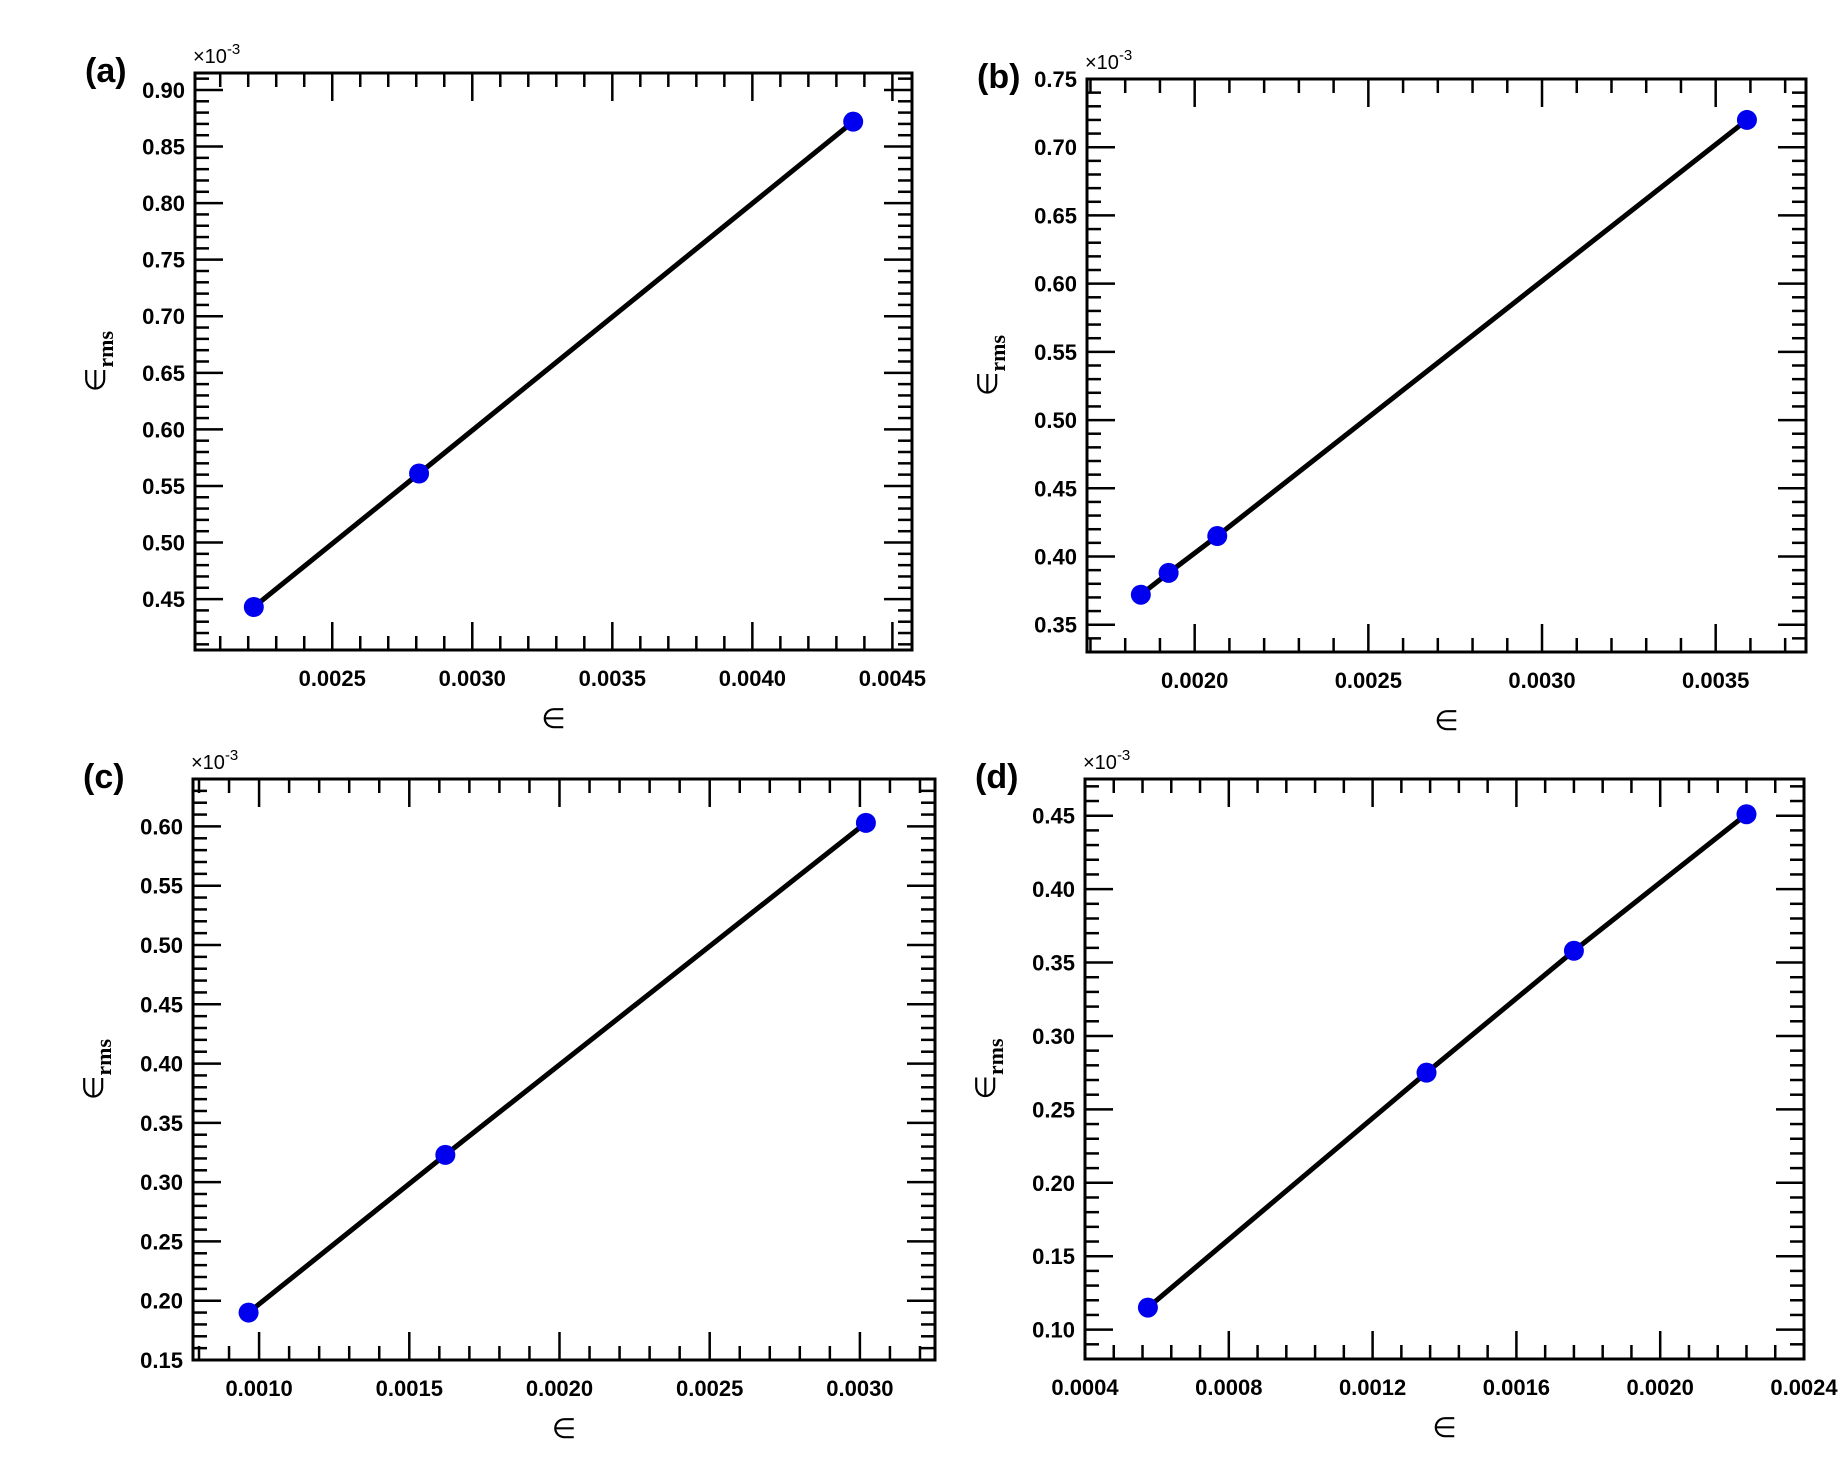  Describe the element at coordinates (104, 777) in the screenshot. I see `panel-label: (c)` at that location.